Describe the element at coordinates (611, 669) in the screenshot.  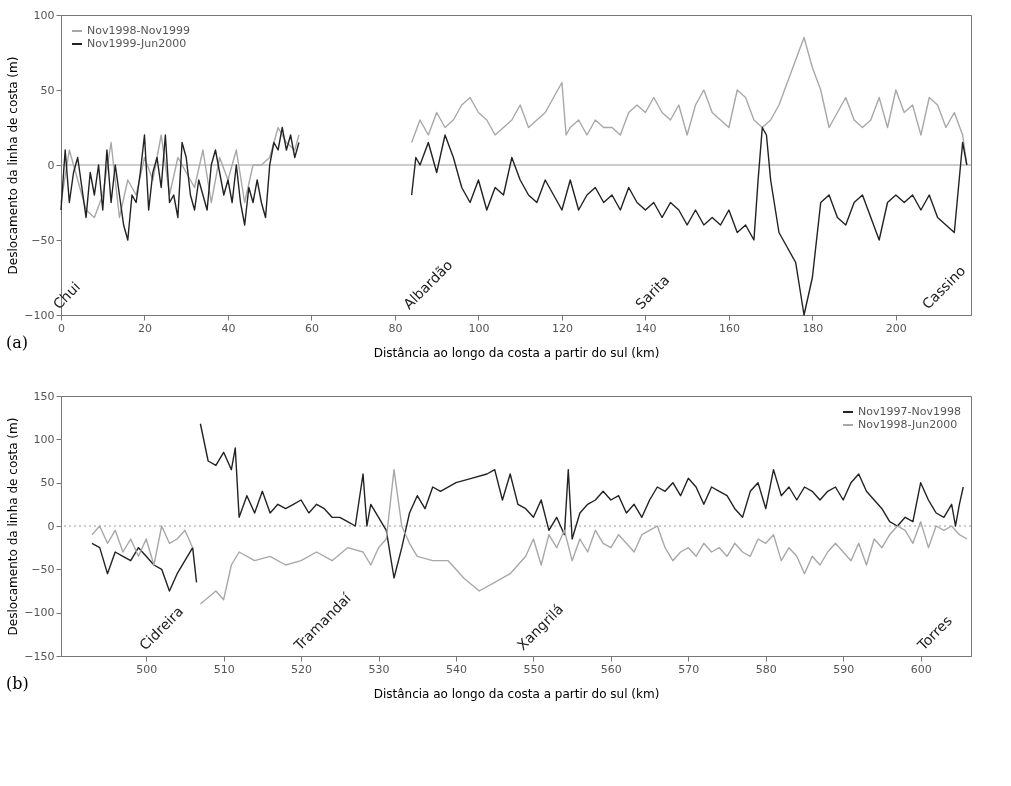
I see `x-tick-label: 560` at that location.